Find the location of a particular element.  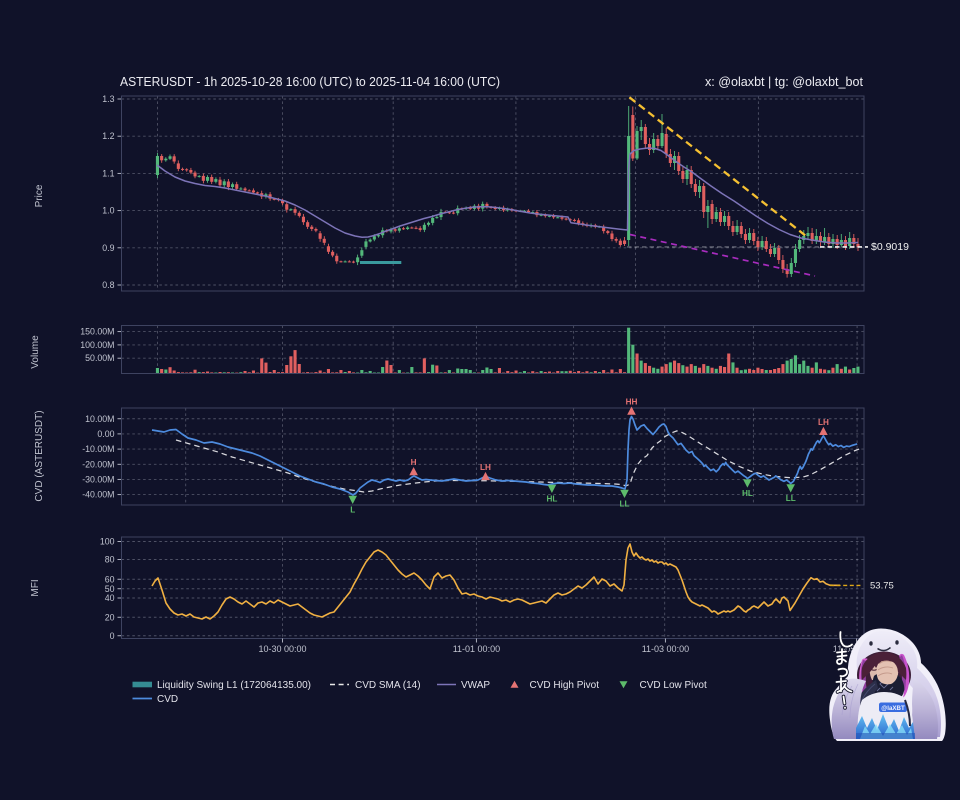

svg-text: 150.00M is located at coordinates (97, 332).